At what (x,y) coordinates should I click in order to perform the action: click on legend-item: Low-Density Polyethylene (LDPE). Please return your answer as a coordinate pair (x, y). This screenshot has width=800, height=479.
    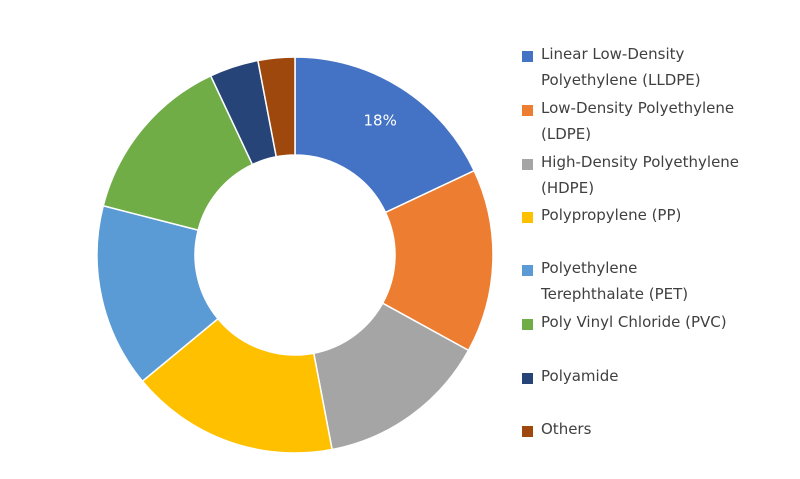
    Looking at the image, I should click on (651, 123).